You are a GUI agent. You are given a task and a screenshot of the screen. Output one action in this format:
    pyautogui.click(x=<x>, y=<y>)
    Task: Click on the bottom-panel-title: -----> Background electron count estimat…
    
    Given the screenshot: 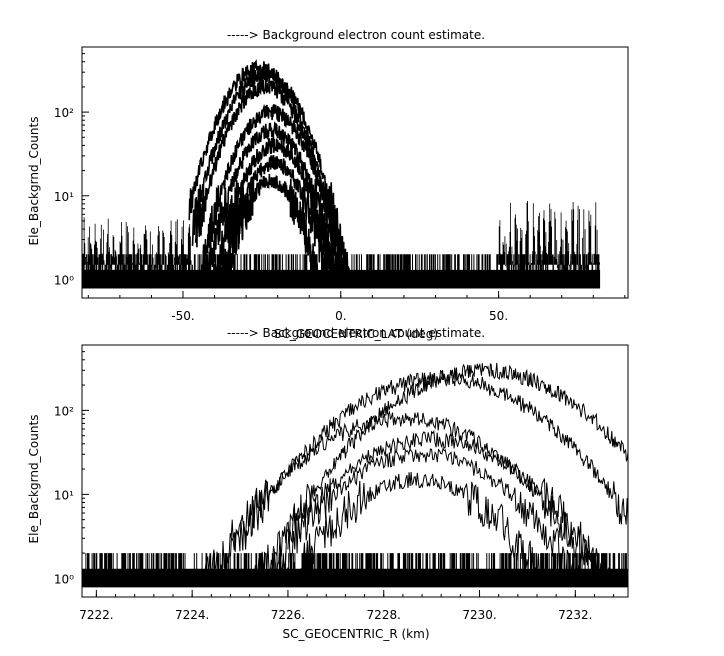 What is the action you would take?
    pyautogui.click(x=356, y=333)
    